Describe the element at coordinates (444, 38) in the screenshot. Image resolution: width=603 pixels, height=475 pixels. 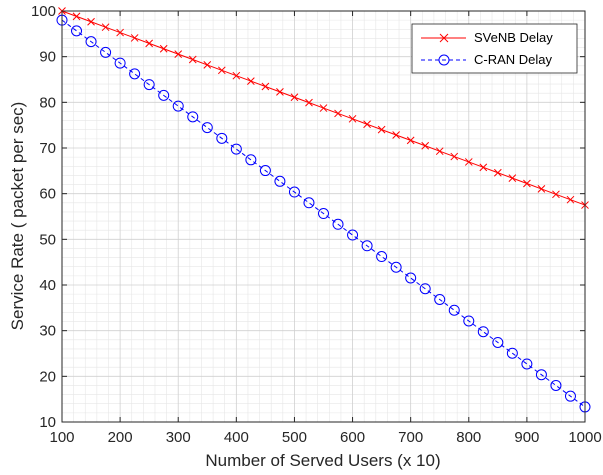
I see `legend-marker-svenb` at that location.